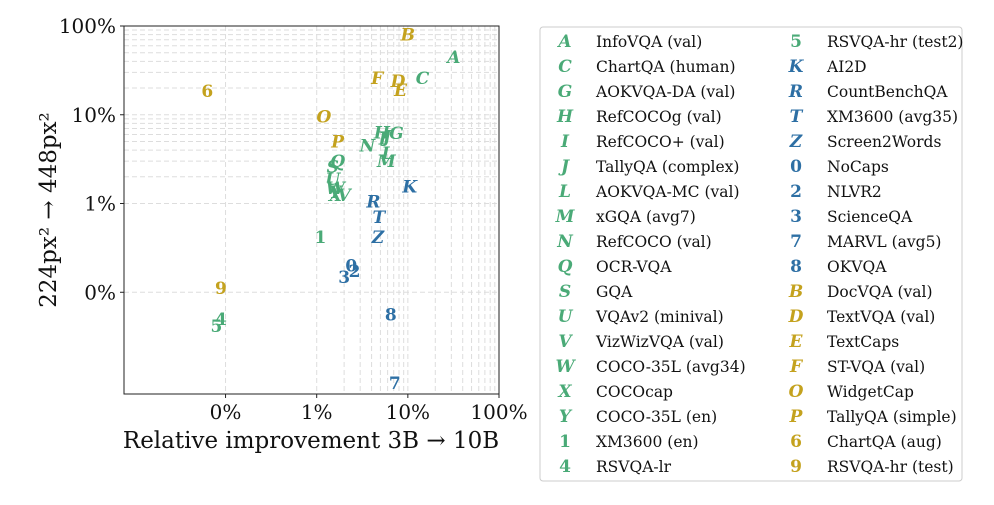 Image resolution: width=994 pixels, height=505 pixels. I want to click on x-tick-label: 0%, so click(226, 412).